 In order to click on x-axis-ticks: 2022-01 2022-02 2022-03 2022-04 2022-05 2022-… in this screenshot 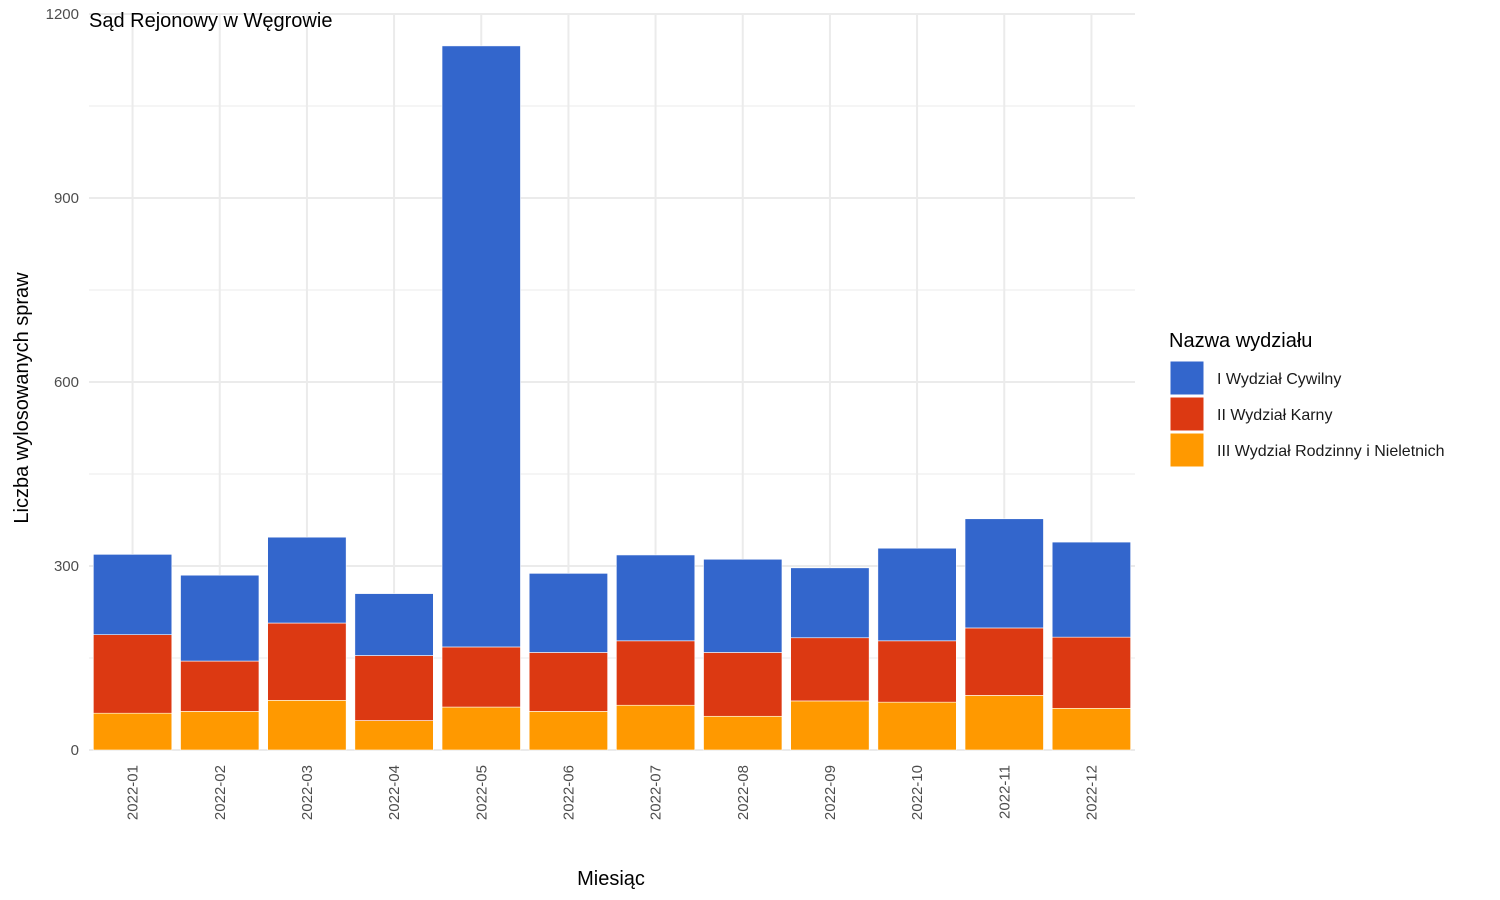, I will do `click(613, 792)`.